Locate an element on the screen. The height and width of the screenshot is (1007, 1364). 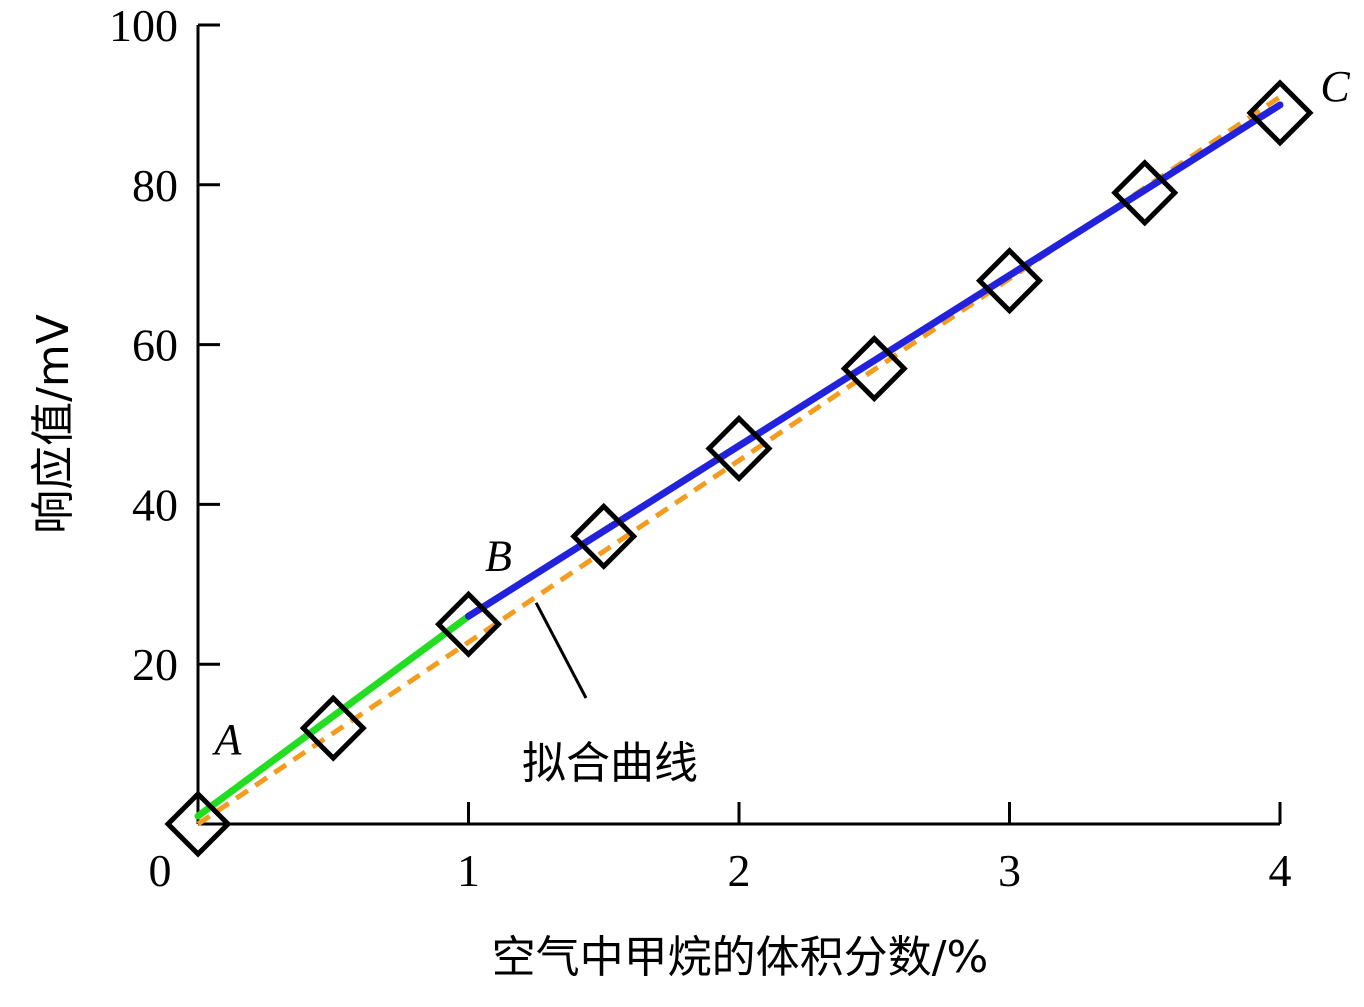
fit-curve-label: 拟合曲线 is located at coordinates (610, 763).